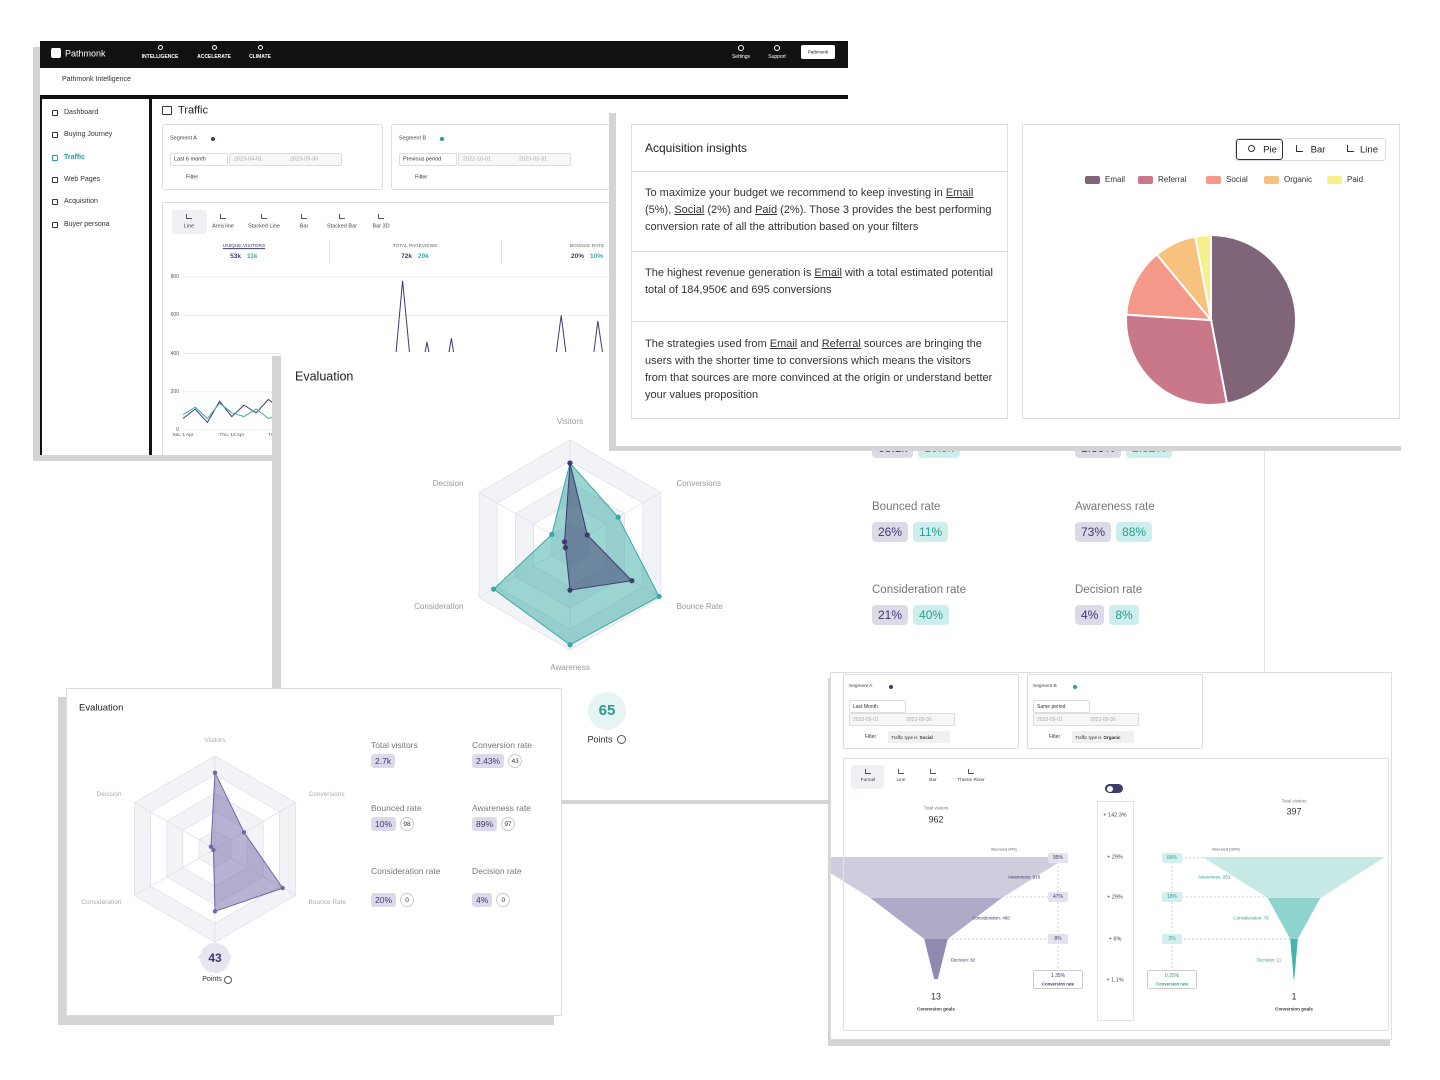  What do you see at coordinates (423, 257) in the screenshot?
I see `metric-b: 20k` at bounding box center [423, 257].